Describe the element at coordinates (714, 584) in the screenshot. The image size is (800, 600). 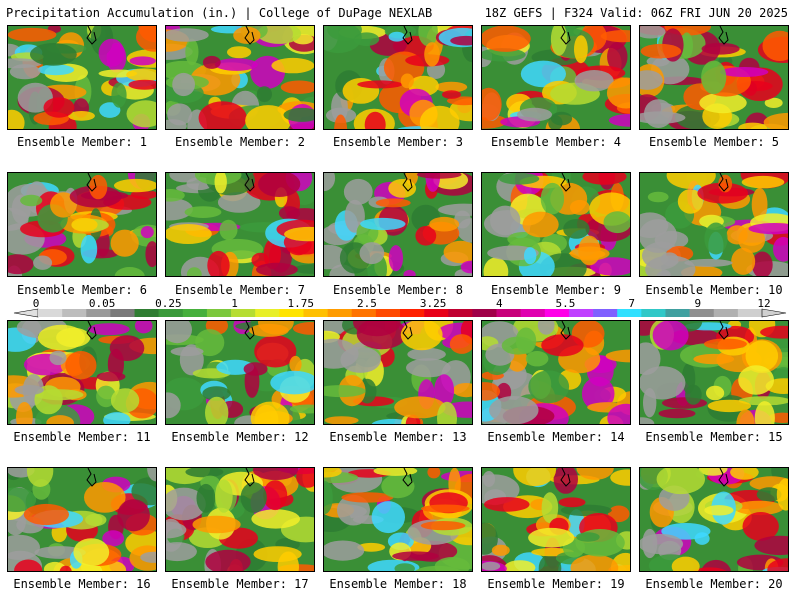
I see `ensemble-member-label: Ensemble Member: 20` at that location.